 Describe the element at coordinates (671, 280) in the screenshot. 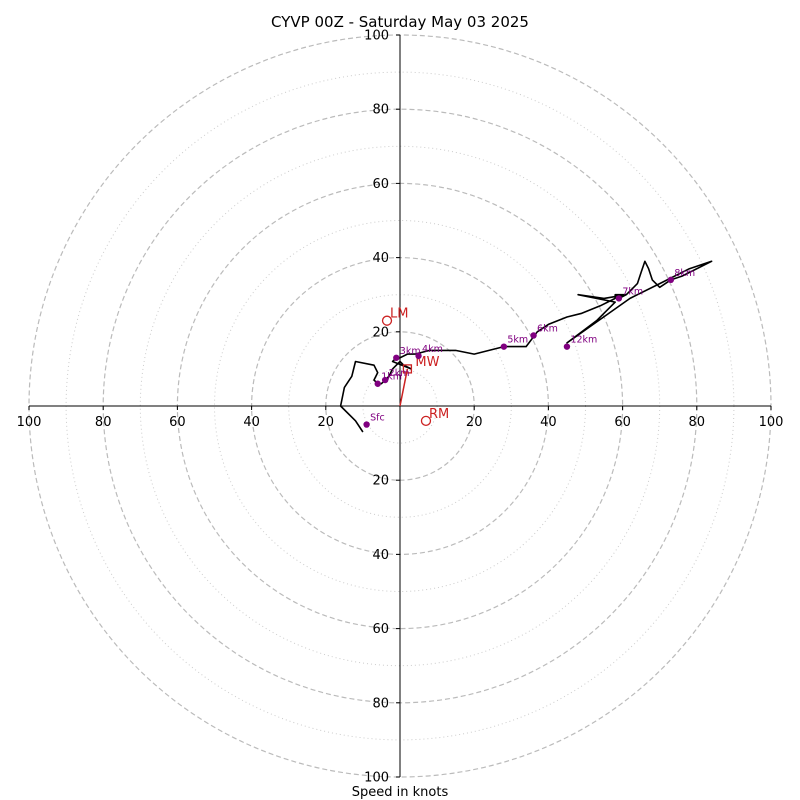

I see `height-marker-8km` at that location.